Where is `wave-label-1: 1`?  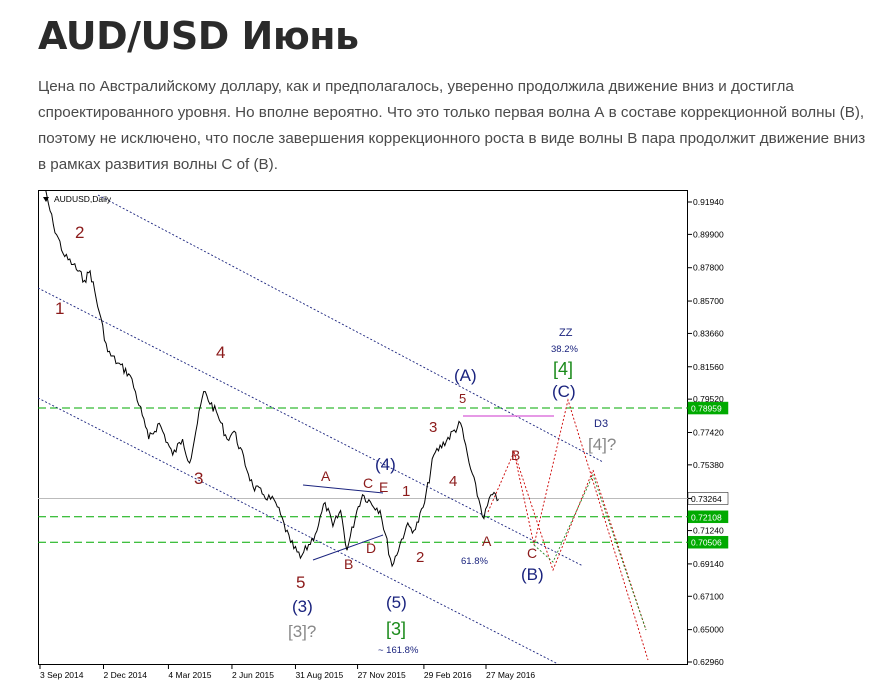 wave-label-1: 1 is located at coordinates (59, 308).